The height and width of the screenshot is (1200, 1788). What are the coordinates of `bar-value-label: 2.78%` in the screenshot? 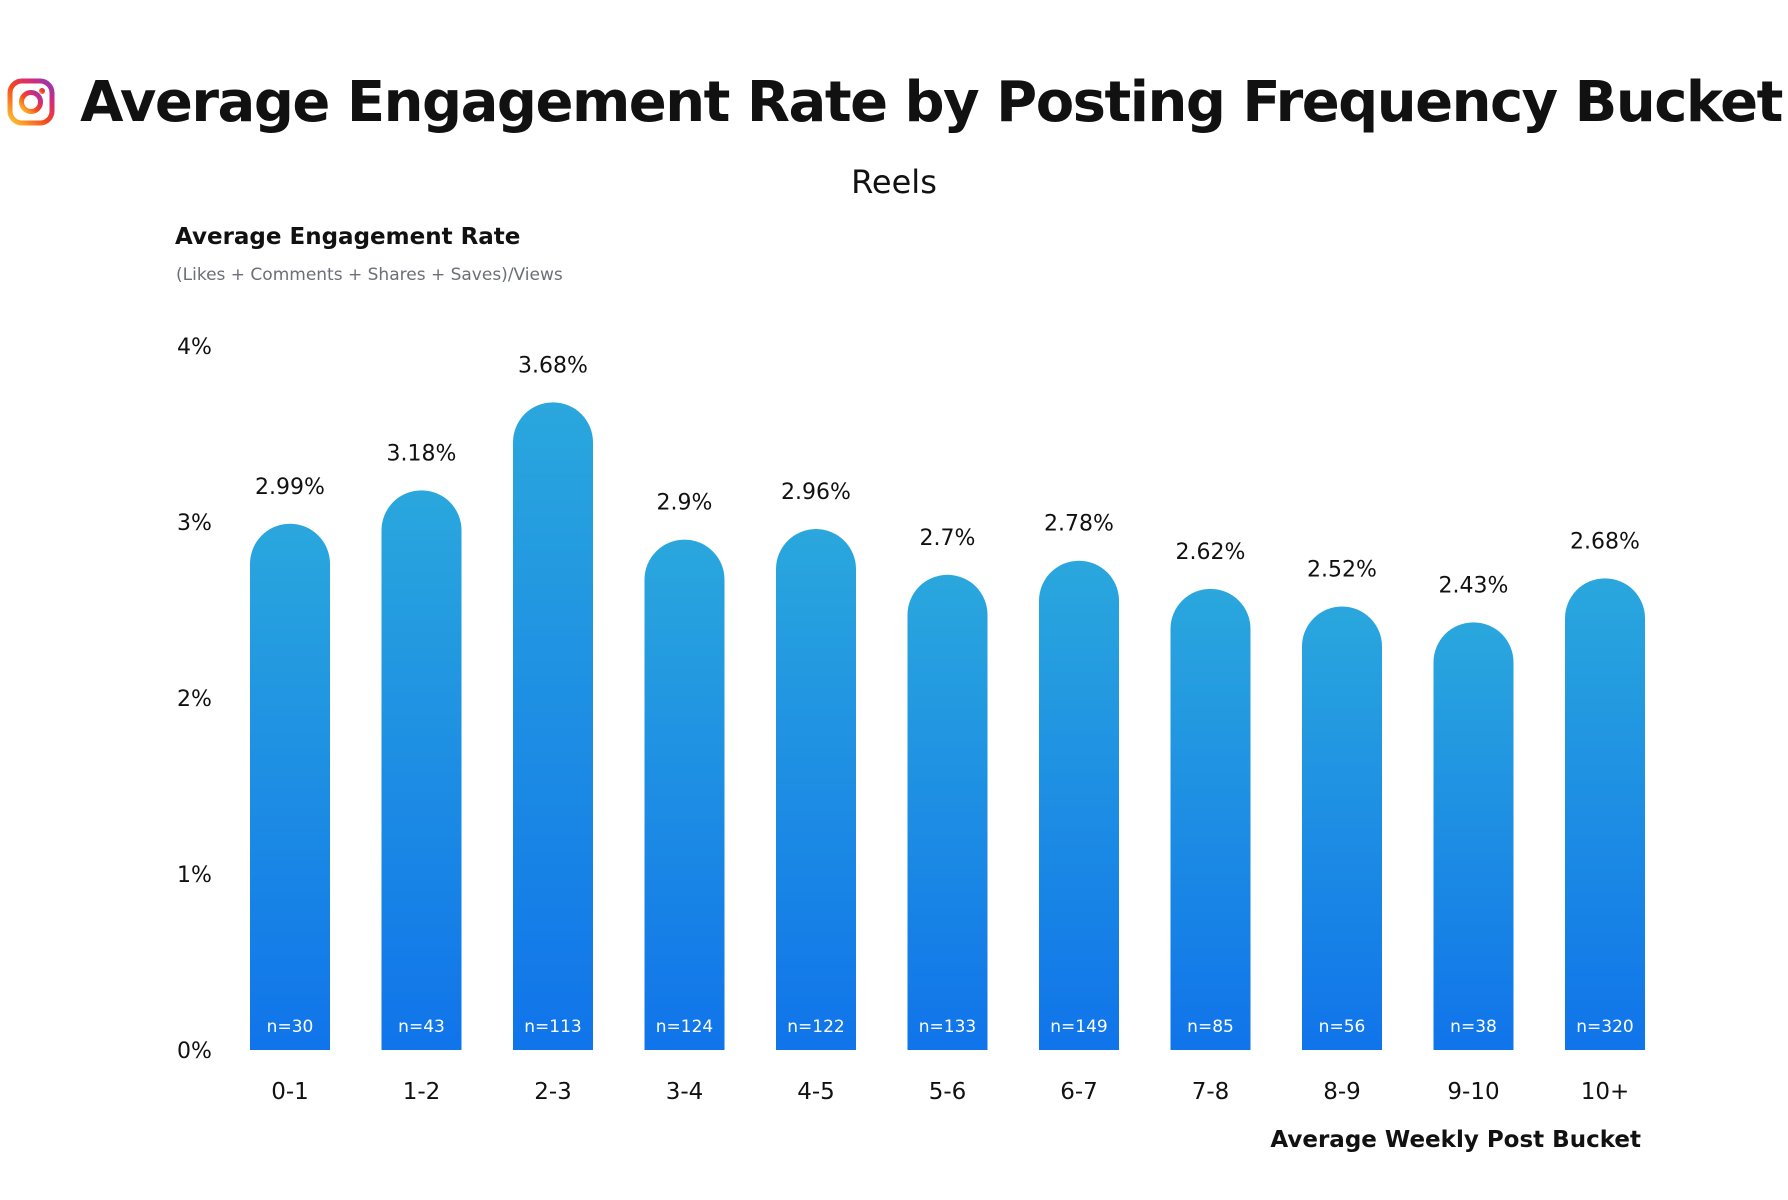 It's located at (1079, 524).